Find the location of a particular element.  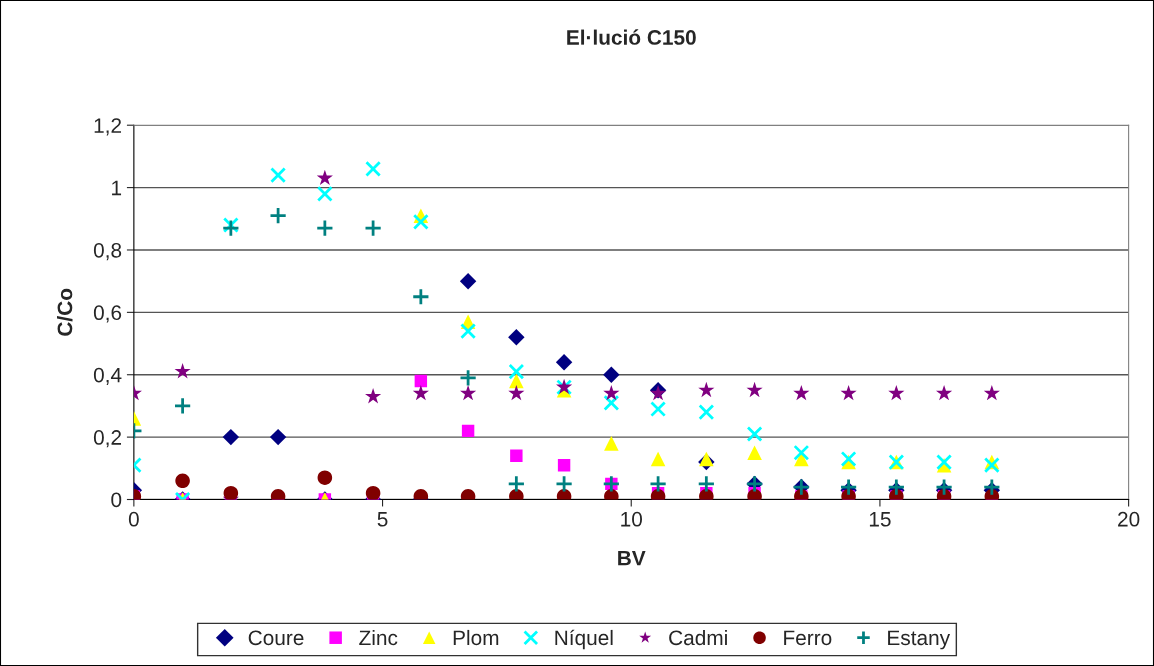

legend-label: Cadmi is located at coordinates (698, 637).